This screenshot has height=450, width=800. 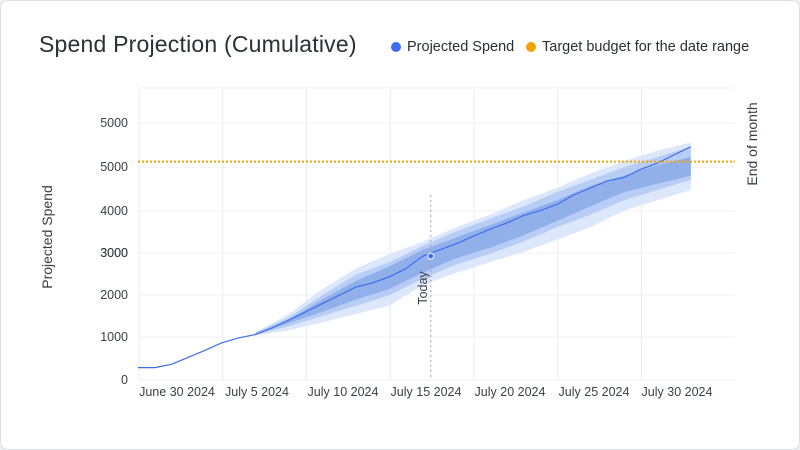 What do you see at coordinates (510, 392) in the screenshot?
I see `x-tick-label: July 20 2024` at bounding box center [510, 392].